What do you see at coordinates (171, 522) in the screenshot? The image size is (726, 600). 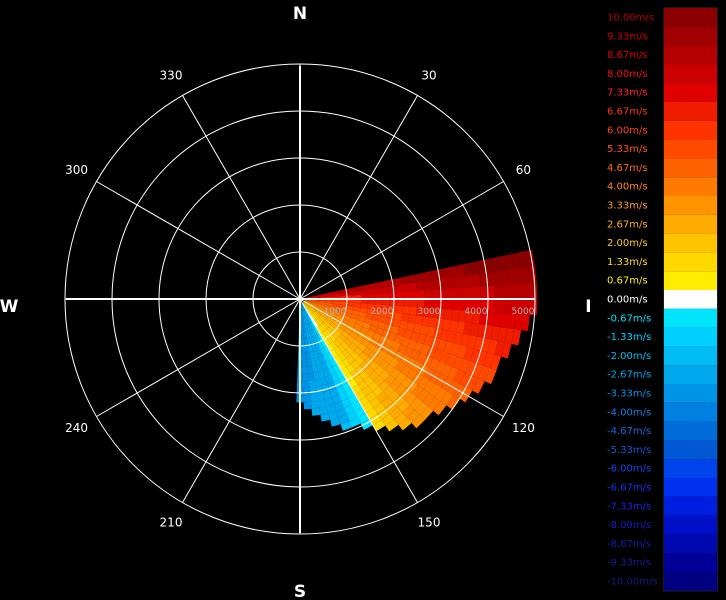 I see `azimuth-label: 210` at bounding box center [171, 522].